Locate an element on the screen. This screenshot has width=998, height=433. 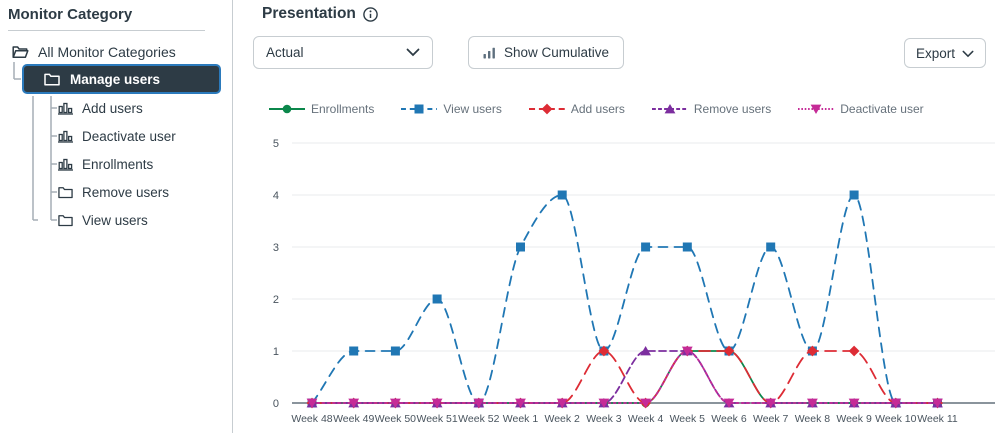
sidebar-item-label: Deactivate user is located at coordinates (129, 136).